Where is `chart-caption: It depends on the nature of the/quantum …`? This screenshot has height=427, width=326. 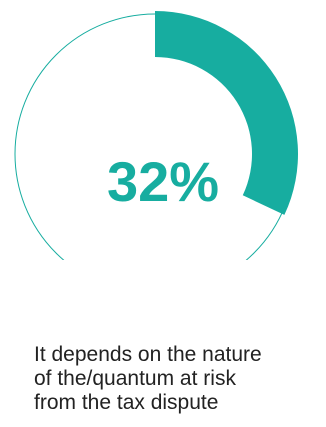 chart-caption: It depends on the nature of the/quantum … is located at coordinates (179, 379).